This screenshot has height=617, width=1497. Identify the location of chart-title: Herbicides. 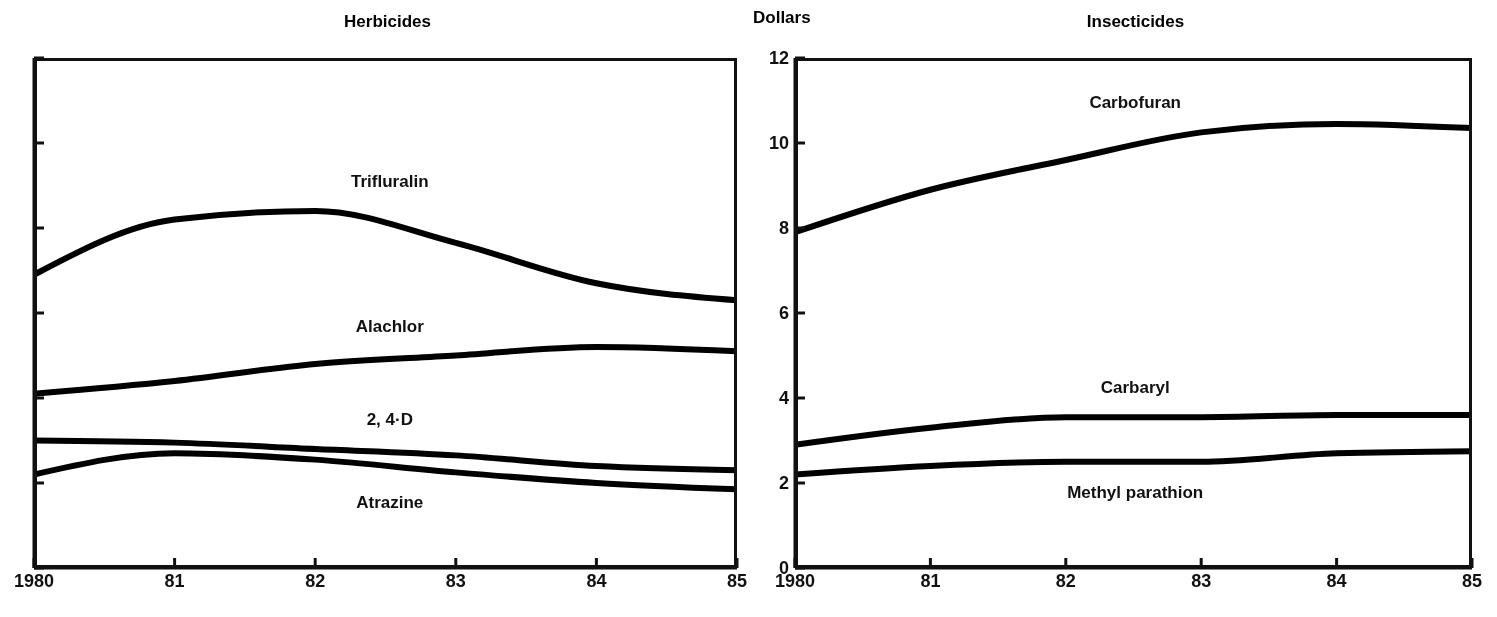
(387, 22).